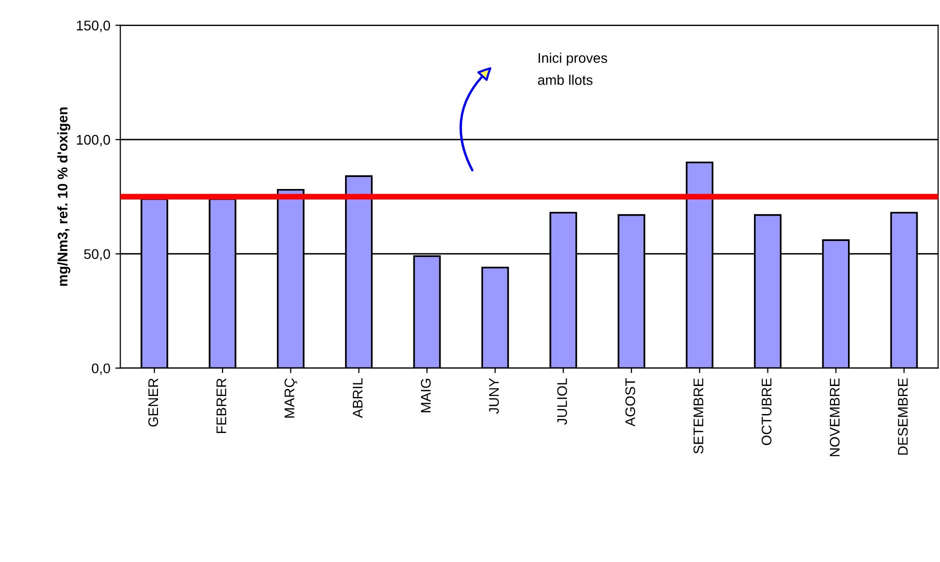  I want to click on x-tick-label: FEBRER, so click(221, 406).